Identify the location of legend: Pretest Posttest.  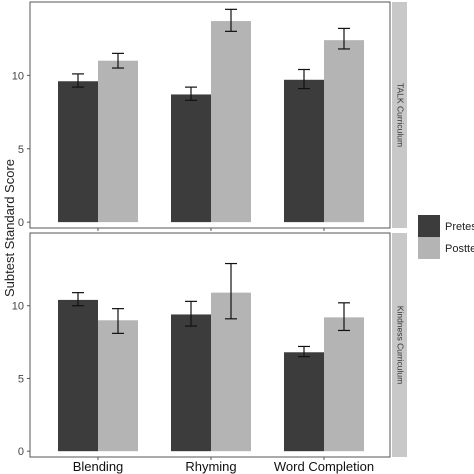
(446, 237).